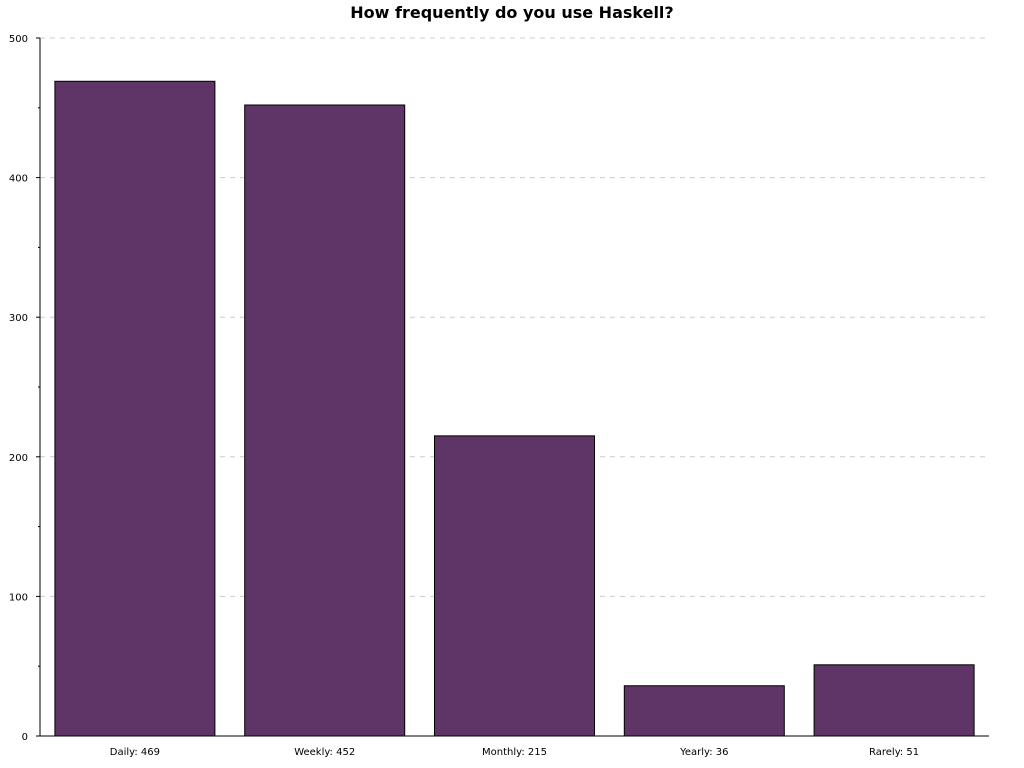 The image size is (1024, 768). Describe the element at coordinates (25, 737) in the screenshot. I see `y-tick-label: 0` at that location.